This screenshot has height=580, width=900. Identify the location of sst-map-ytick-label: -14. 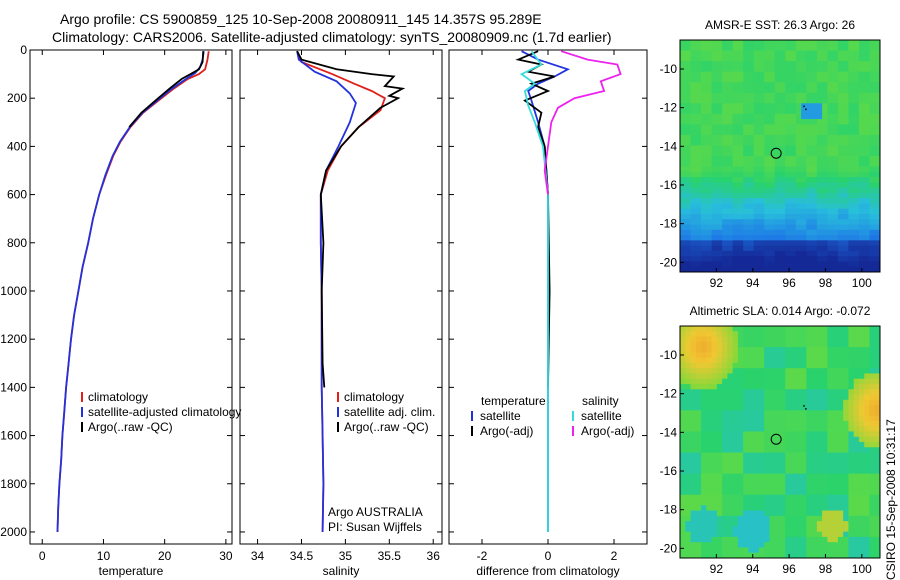
(669, 146).